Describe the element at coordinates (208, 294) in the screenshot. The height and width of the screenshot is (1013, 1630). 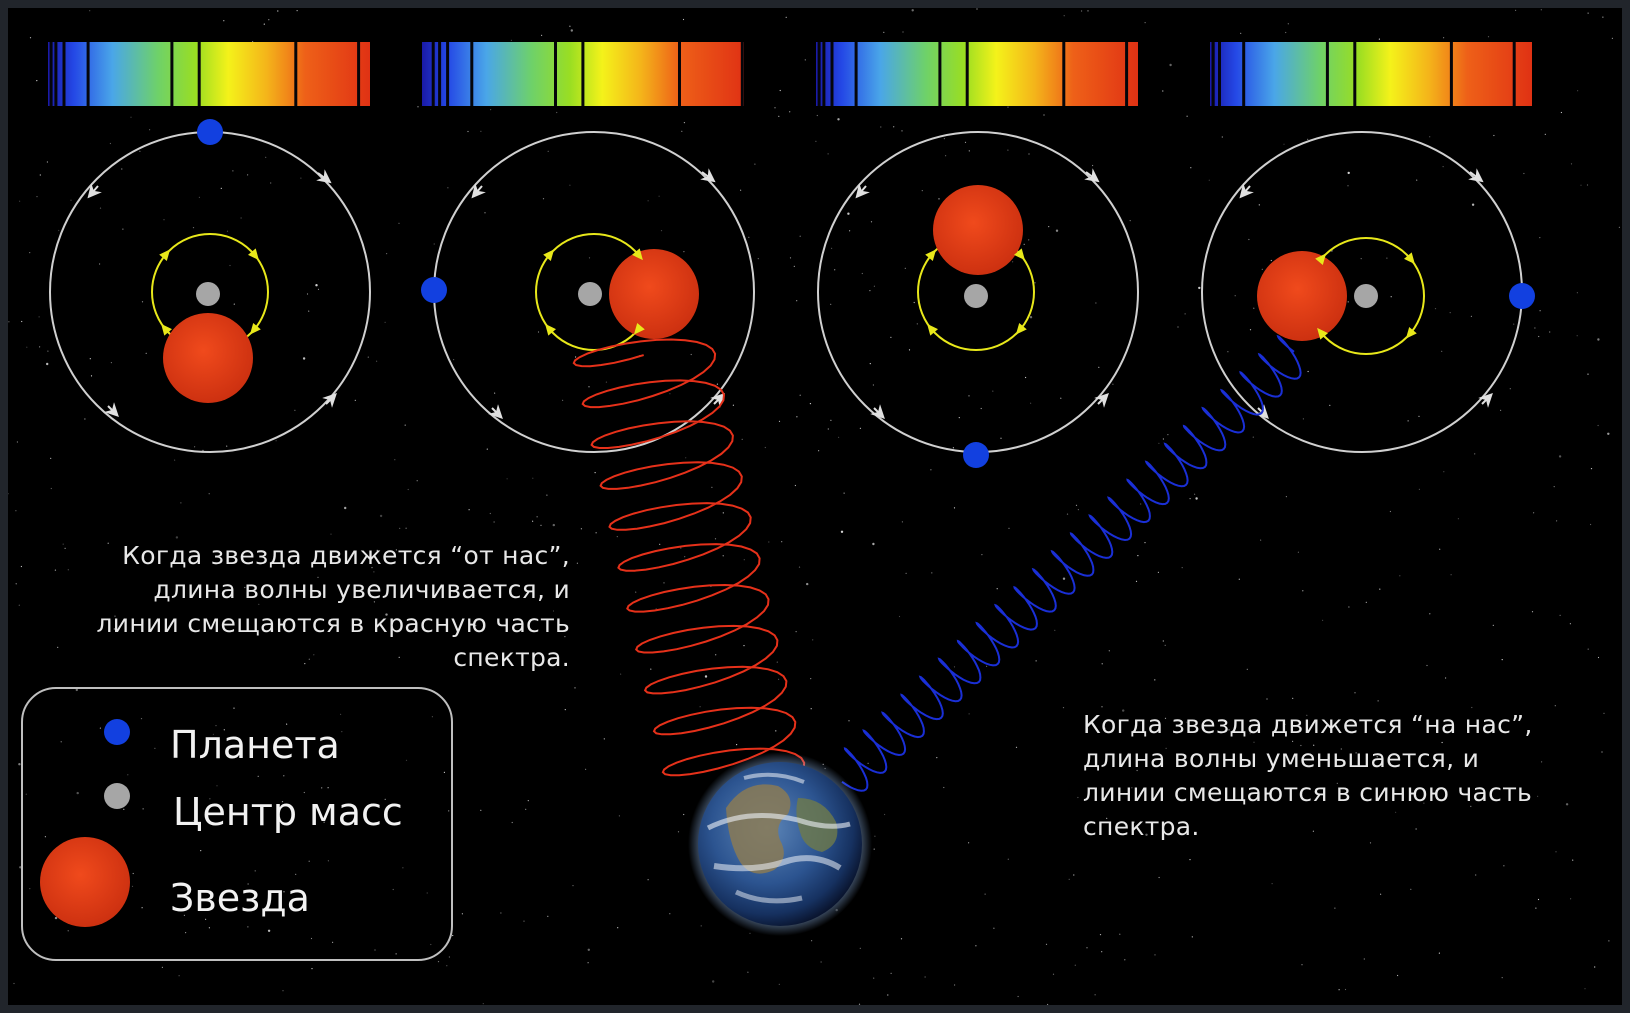
I see `center-of-mass-icon` at that location.